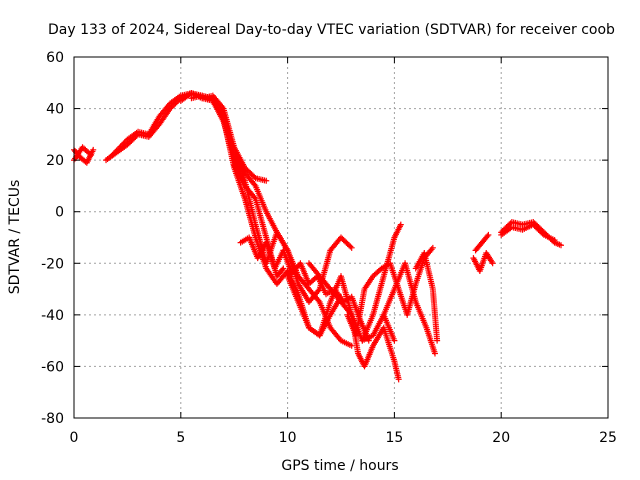 The image size is (640, 480). What do you see at coordinates (74, 438) in the screenshot?
I see `x-tick-label: 0` at bounding box center [74, 438].